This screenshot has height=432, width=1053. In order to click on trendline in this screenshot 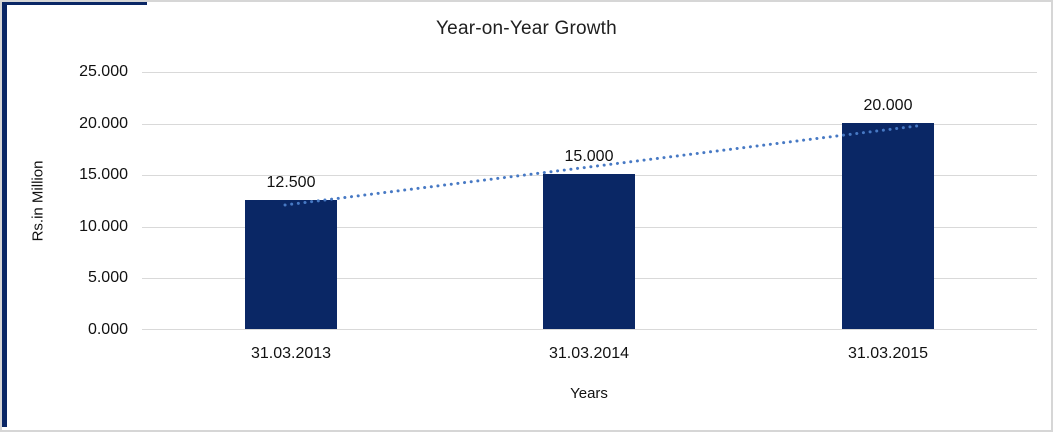, I will do `click(602, 165)`.